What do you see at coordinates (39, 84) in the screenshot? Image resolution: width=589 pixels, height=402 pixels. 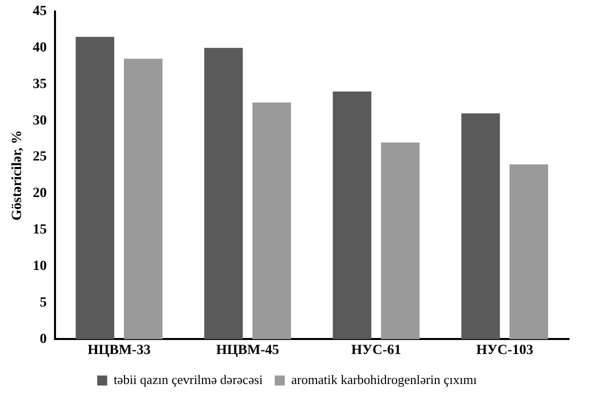 I see `y-tick-label: 35` at bounding box center [39, 84].